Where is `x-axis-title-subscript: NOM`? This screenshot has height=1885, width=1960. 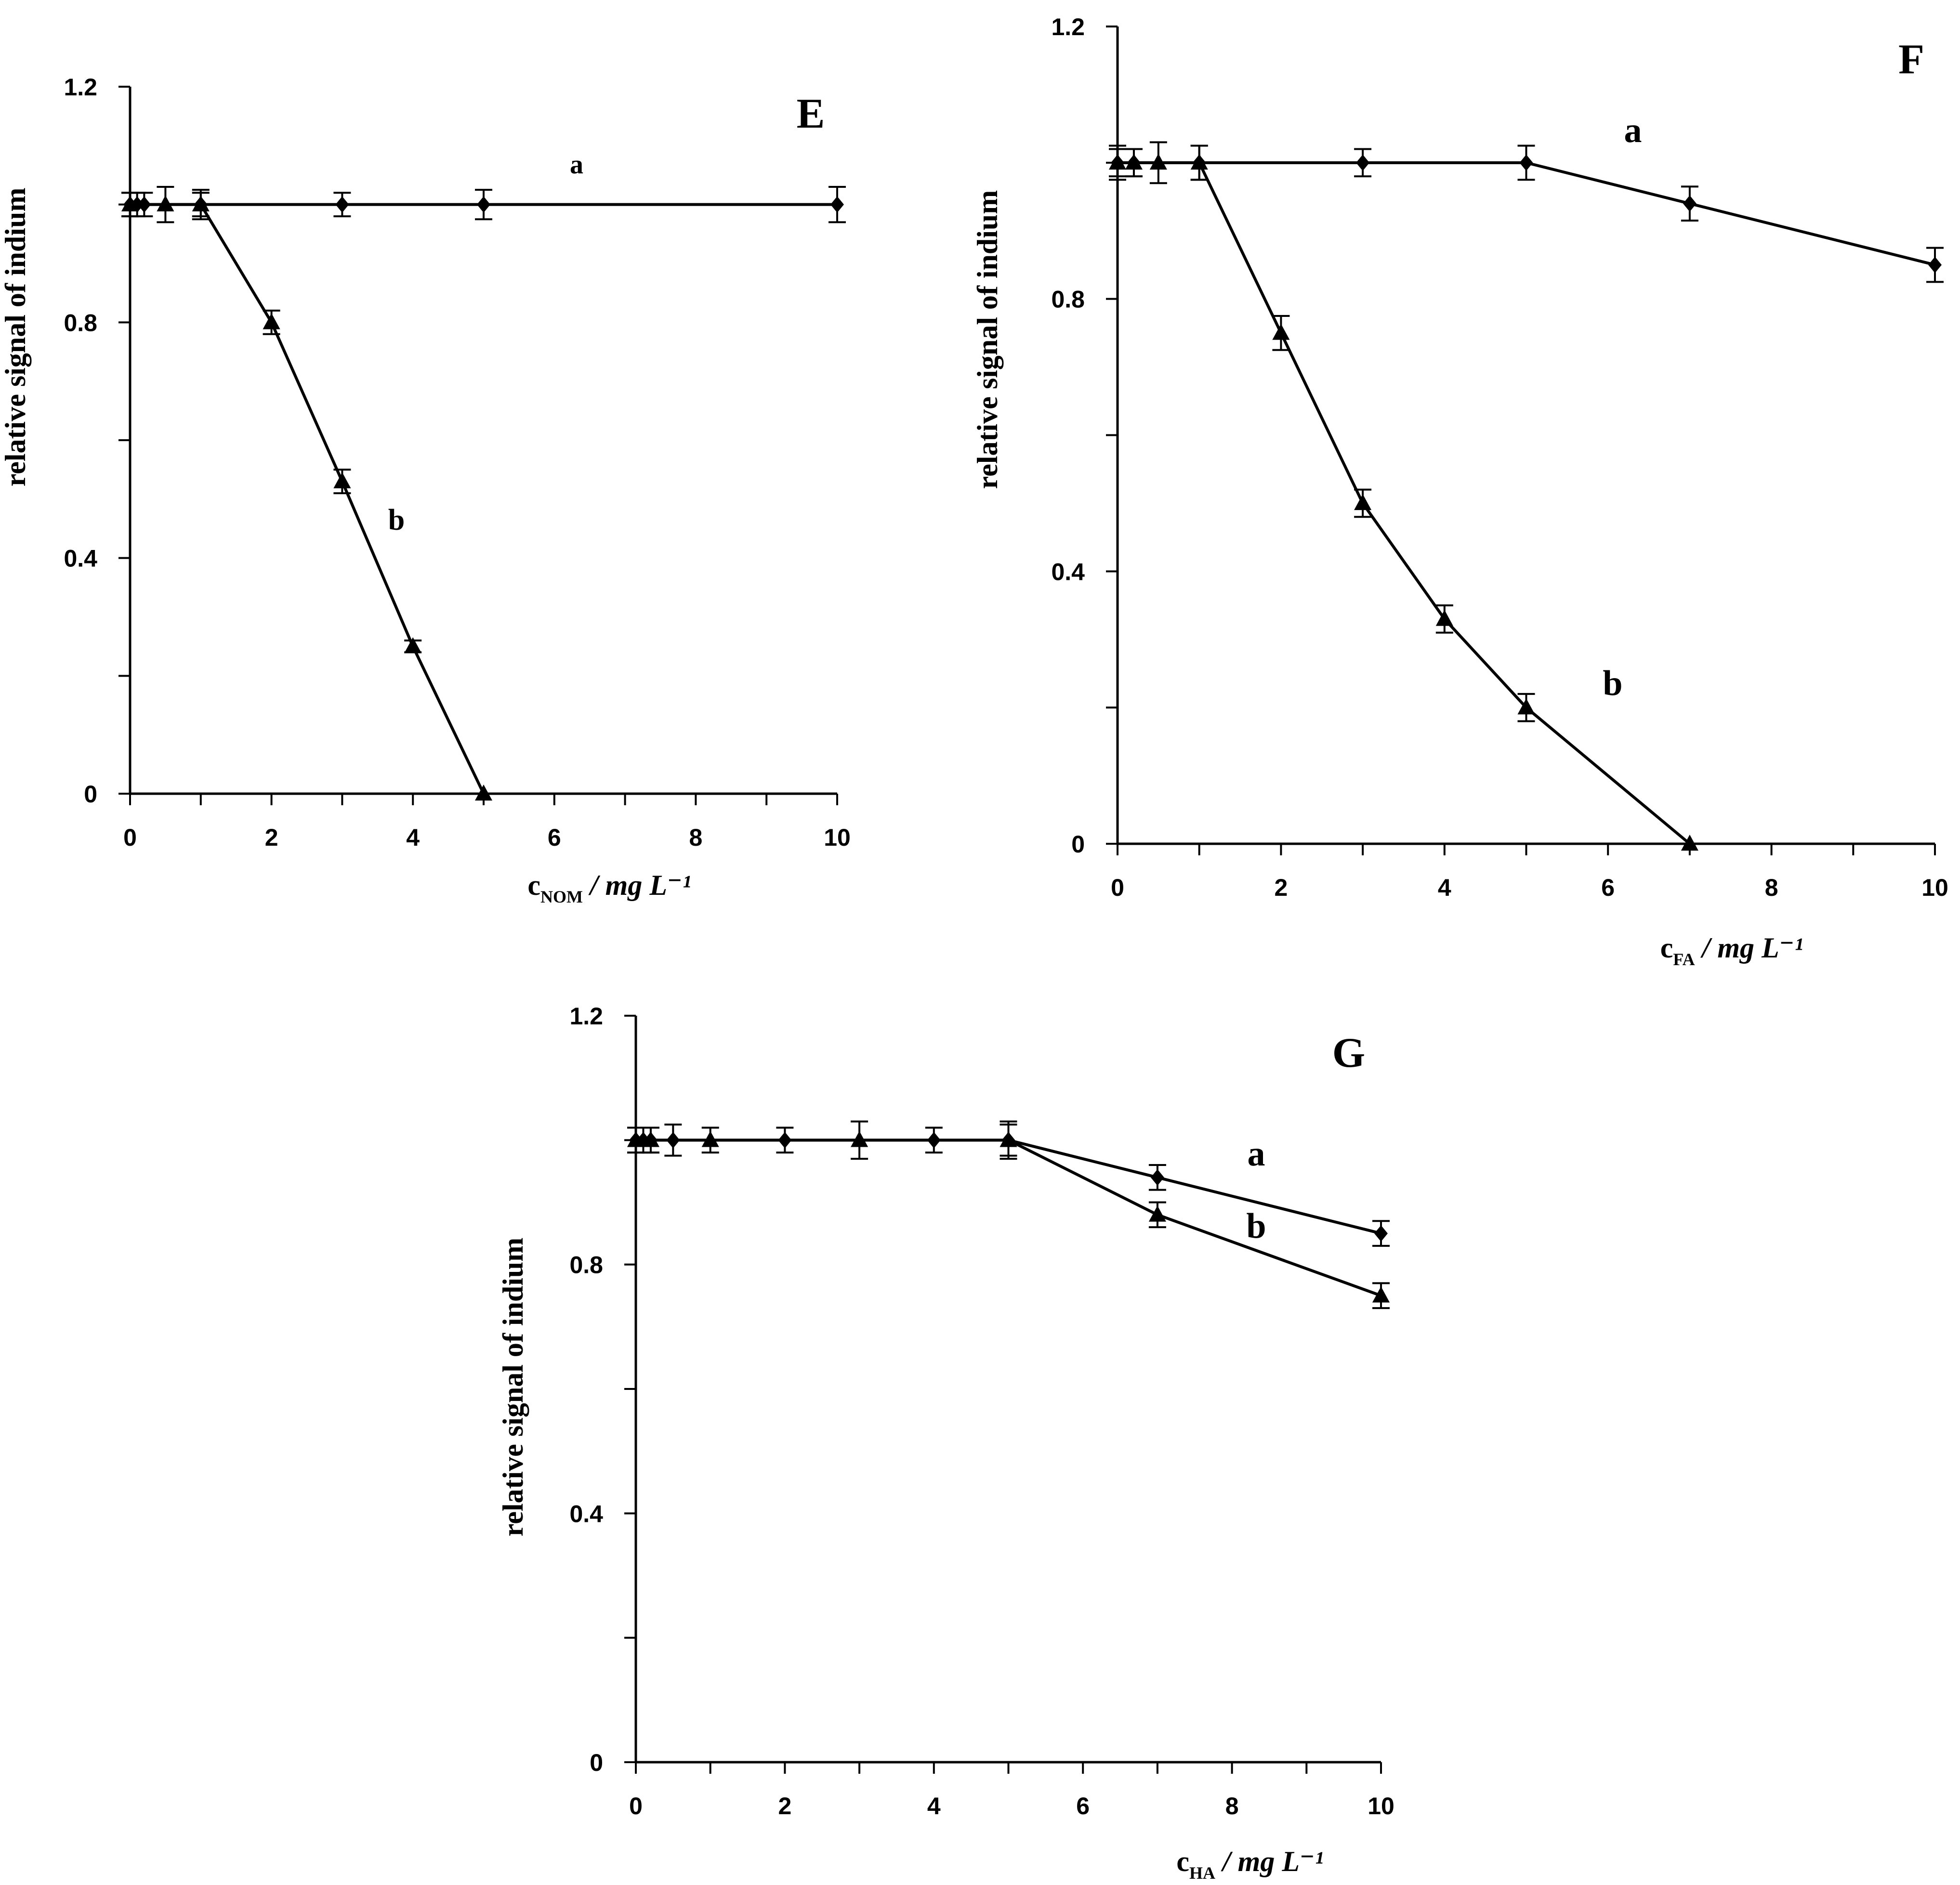 x-axis-title-subscript: NOM is located at coordinates (561, 896).